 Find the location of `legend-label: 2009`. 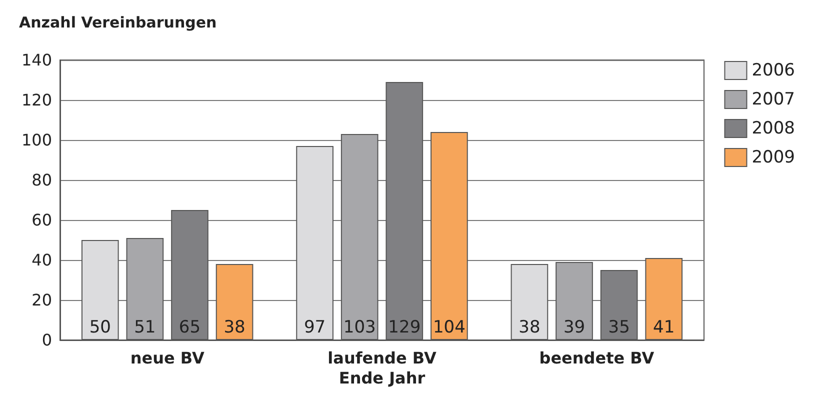

legend-label: 2009 is located at coordinates (773, 158).